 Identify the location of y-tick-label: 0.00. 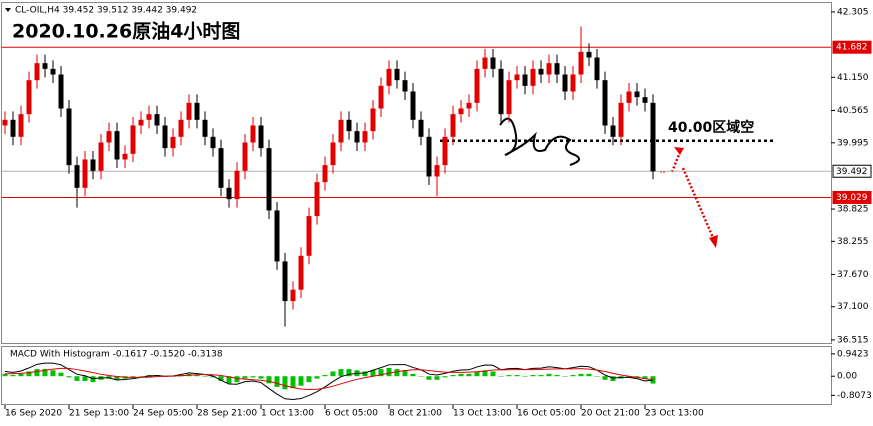
(847, 377).